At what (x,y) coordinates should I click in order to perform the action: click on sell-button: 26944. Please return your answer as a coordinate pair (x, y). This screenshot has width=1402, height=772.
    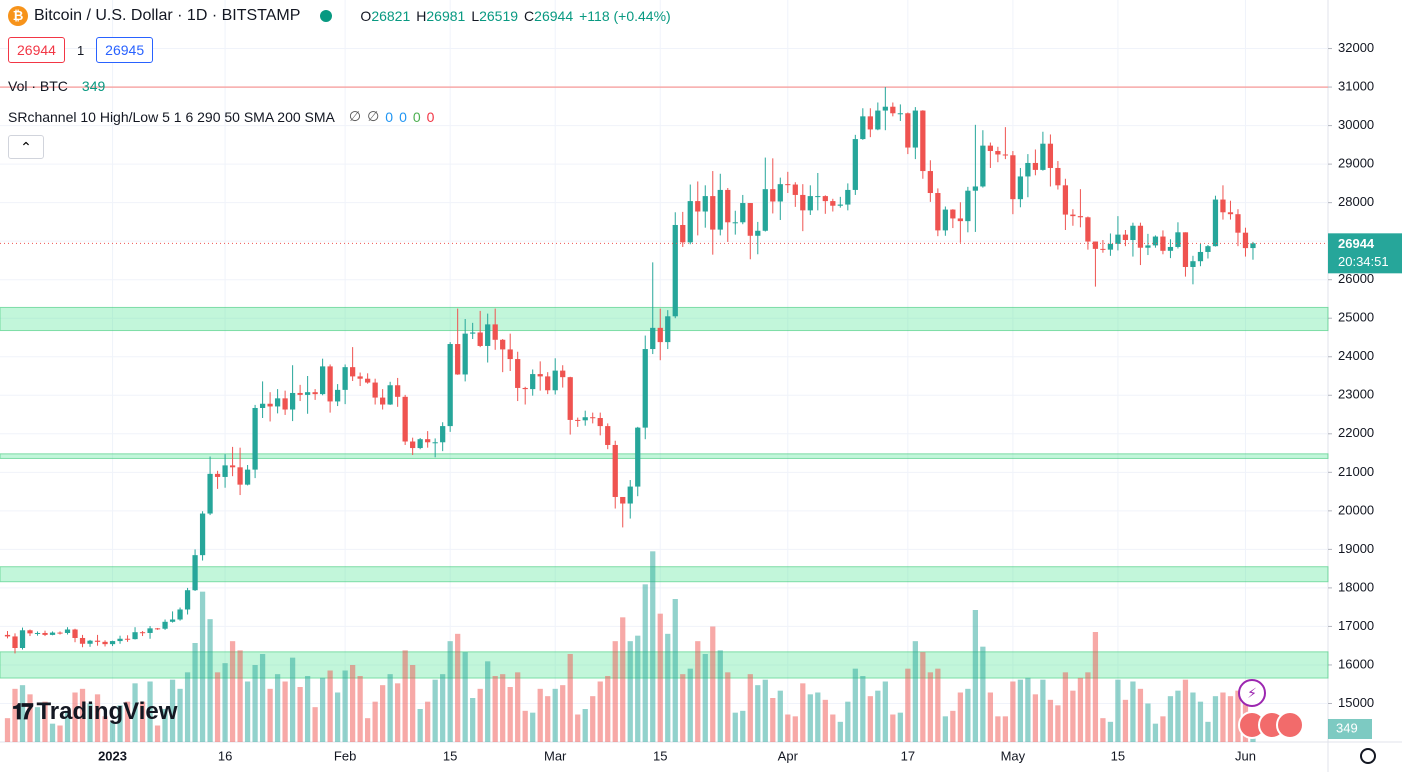
    Looking at the image, I should click on (36, 50).